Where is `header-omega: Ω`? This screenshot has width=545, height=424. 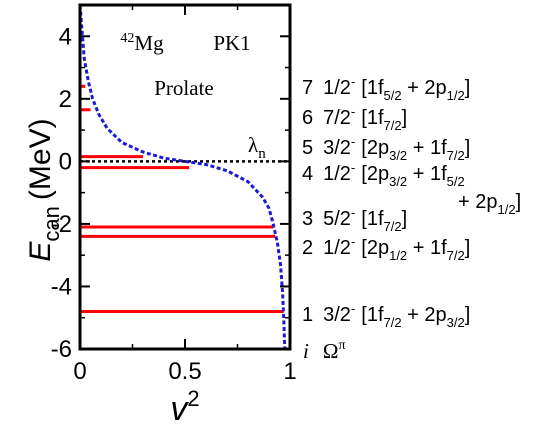
header-omega: Ω is located at coordinates (331, 351).